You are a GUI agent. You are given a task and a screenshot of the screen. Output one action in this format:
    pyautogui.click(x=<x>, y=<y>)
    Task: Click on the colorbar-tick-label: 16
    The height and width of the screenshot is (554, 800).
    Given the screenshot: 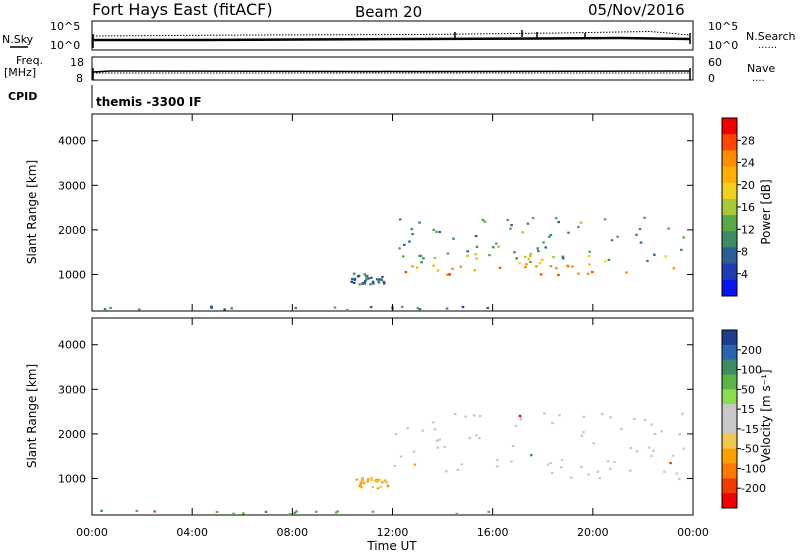 What is the action you would take?
    pyautogui.click(x=748, y=207)
    